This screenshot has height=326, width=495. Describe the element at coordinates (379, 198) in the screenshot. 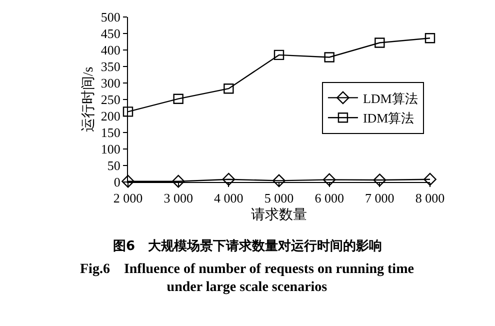

I see `x-tick-label: 7 000` at that location.